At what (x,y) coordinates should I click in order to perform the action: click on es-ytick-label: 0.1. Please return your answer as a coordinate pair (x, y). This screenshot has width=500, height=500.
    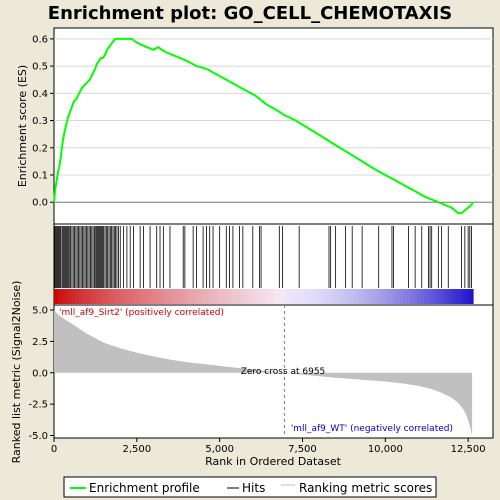
    Looking at the image, I should click on (40, 176).